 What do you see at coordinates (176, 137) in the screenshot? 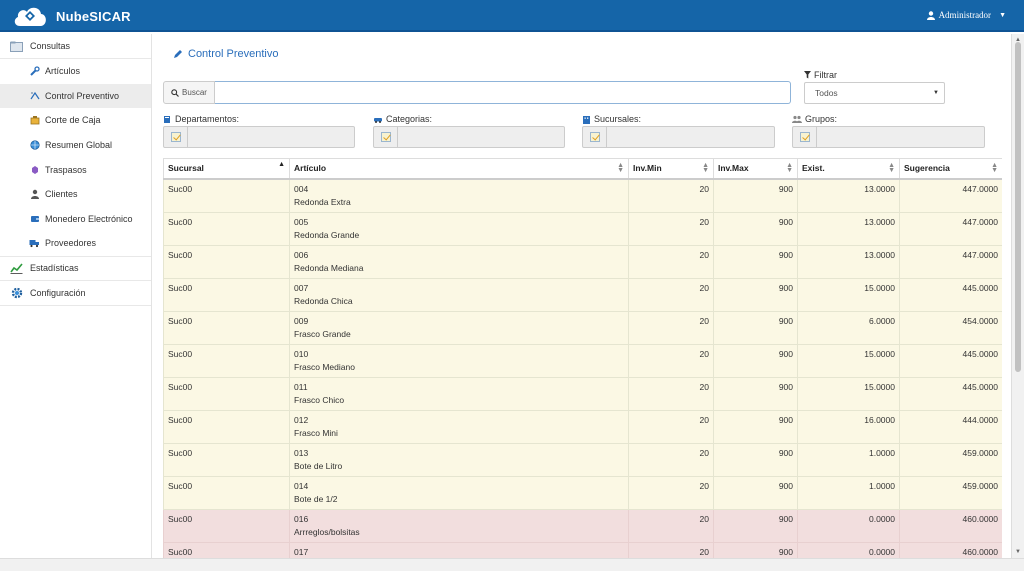
I see `departamentos-checkbox` at bounding box center [176, 137].